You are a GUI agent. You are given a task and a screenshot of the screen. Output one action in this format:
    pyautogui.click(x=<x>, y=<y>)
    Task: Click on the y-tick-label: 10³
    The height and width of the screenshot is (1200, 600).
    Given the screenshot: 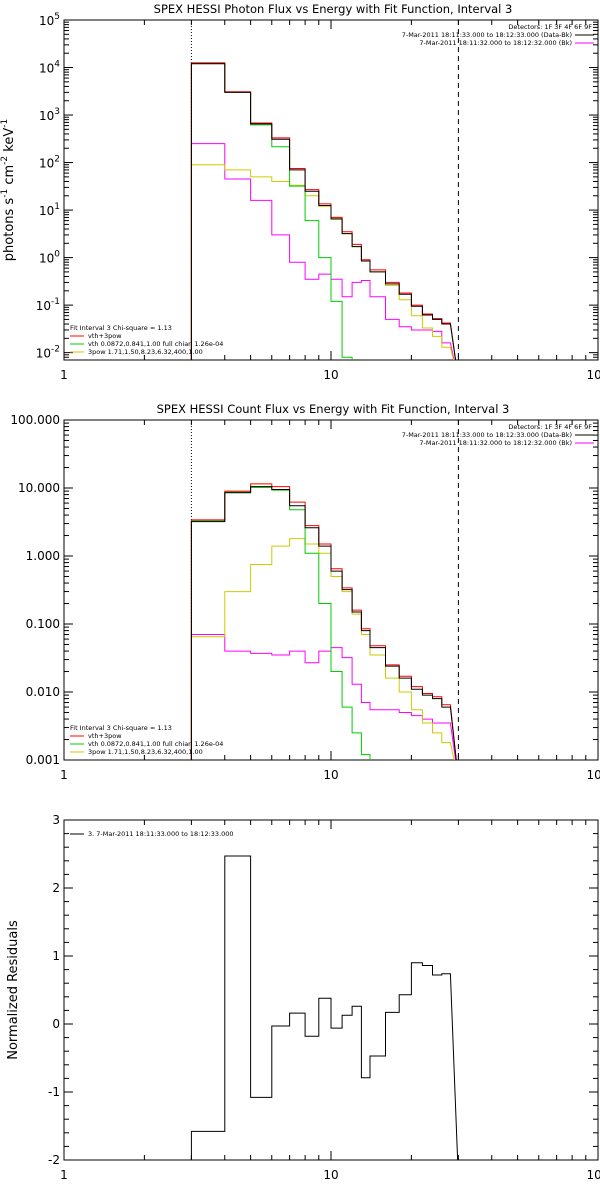 What is the action you would take?
    pyautogui.click(x=49, y=115)
    